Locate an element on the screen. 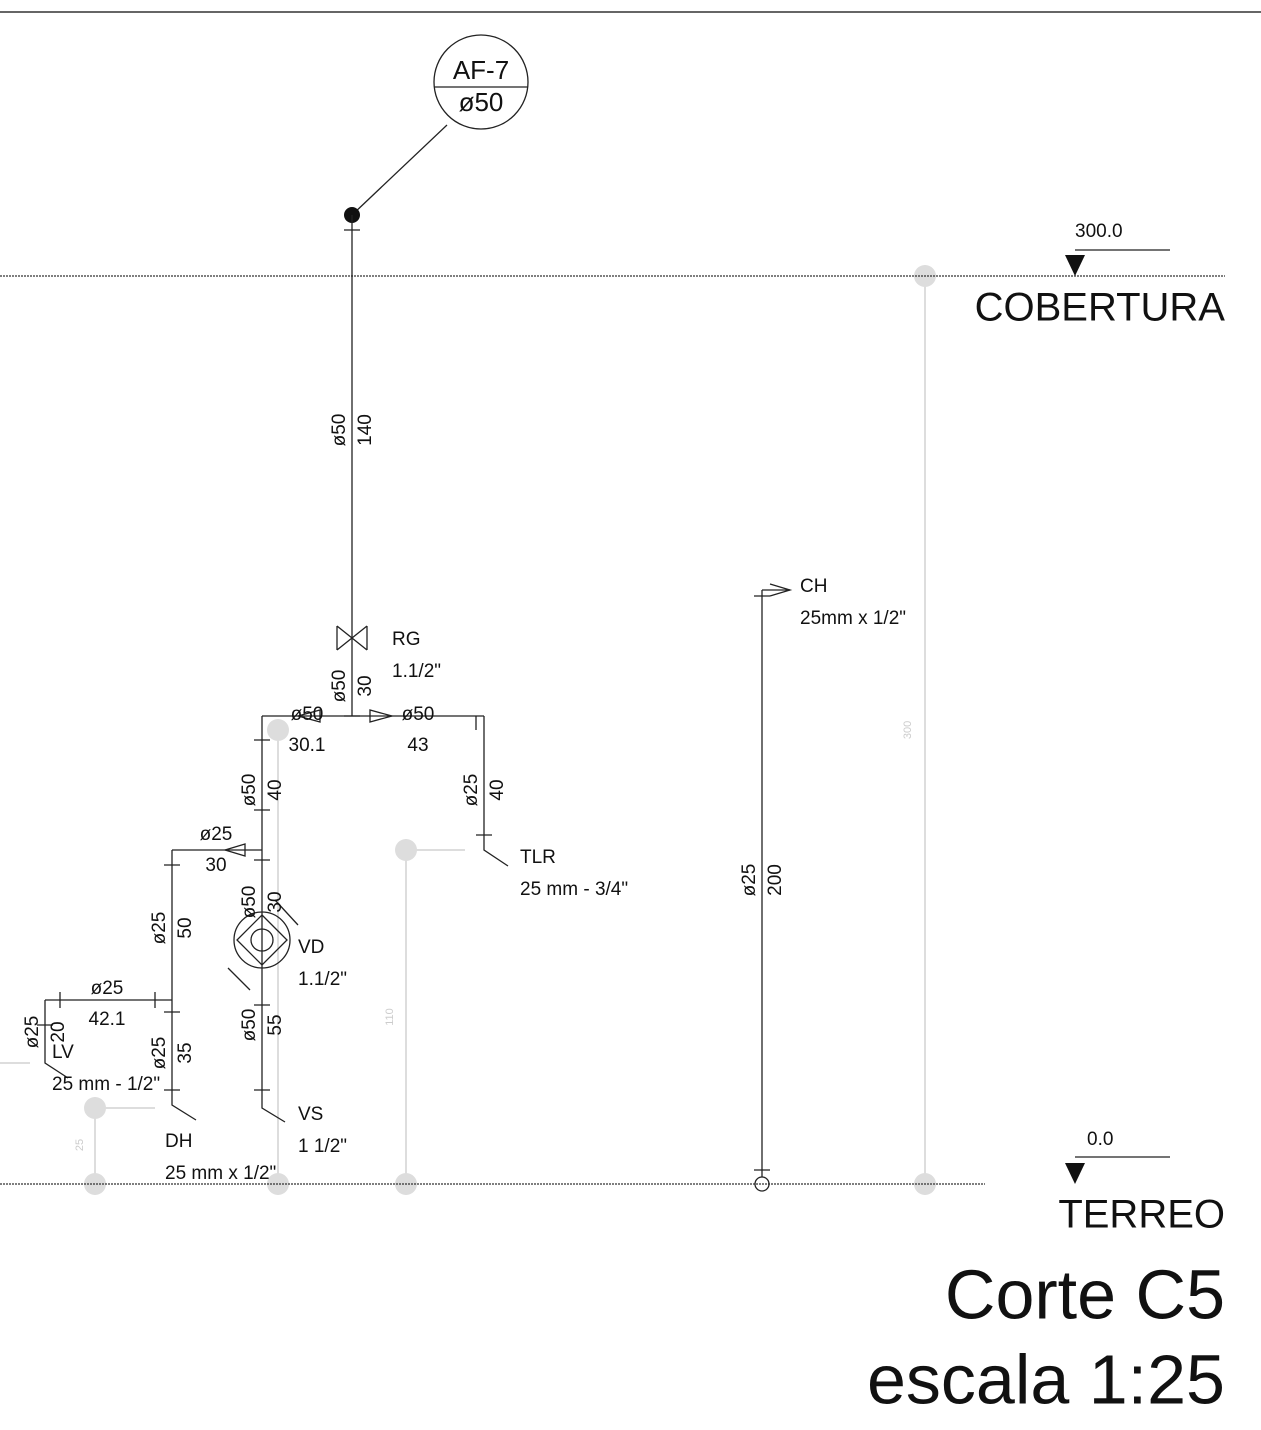 Image resolution: width=1261 pixels, height=1430 pixels. fixture-size: 25 mm x 1/2" is located at coordinates (220, 1173).